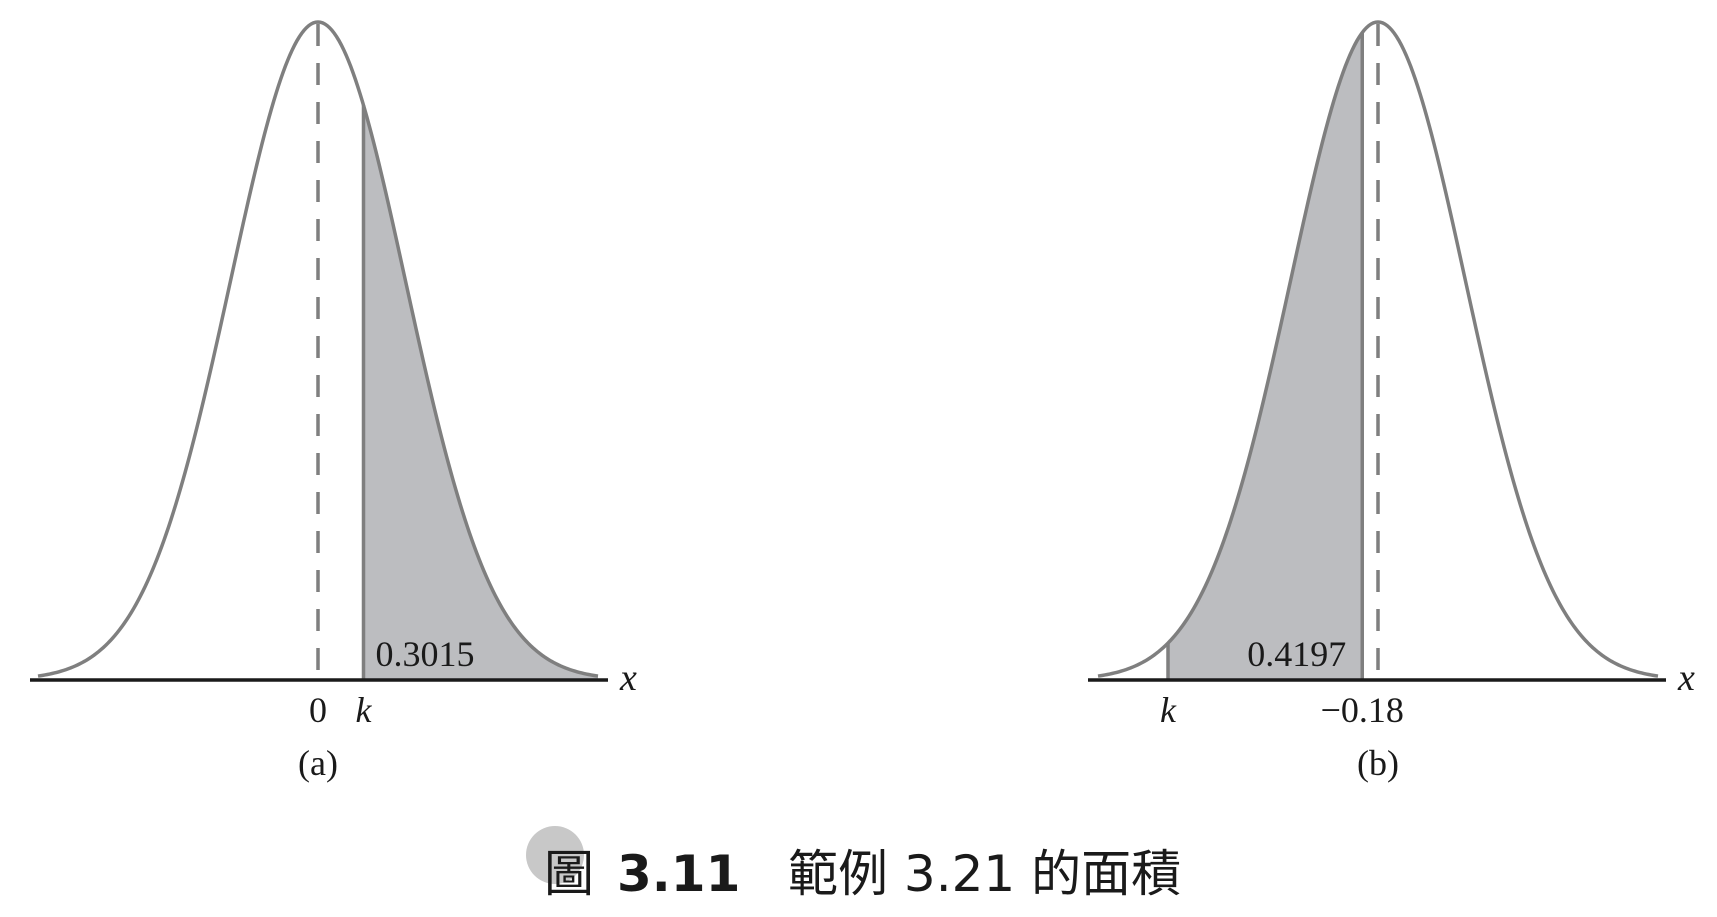 The height and width of the screenshot is (917, 1717). I want to click on caption-badge-circle, so click(555, 855).